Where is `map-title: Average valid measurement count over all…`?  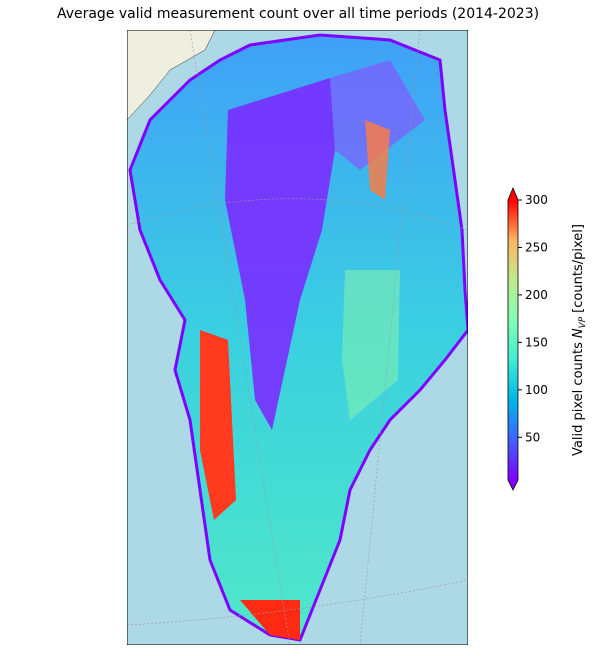 map-title: Average valid measurement count over all… is located at coordinates (298, 14).